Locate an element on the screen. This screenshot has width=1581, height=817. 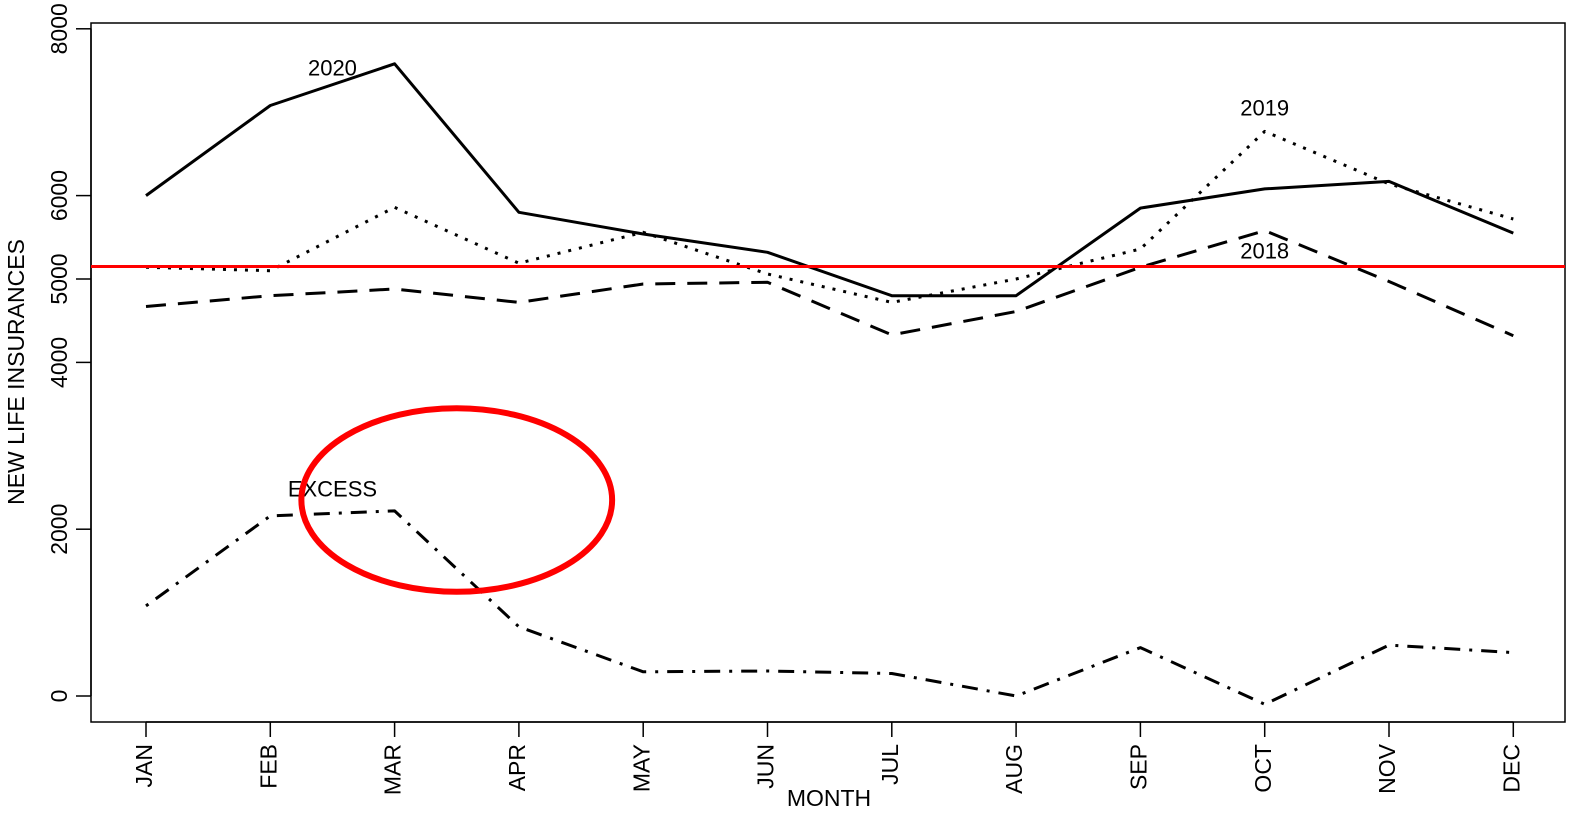
x-tick-label-oct: OCT is located at coordinates (1263, 768).